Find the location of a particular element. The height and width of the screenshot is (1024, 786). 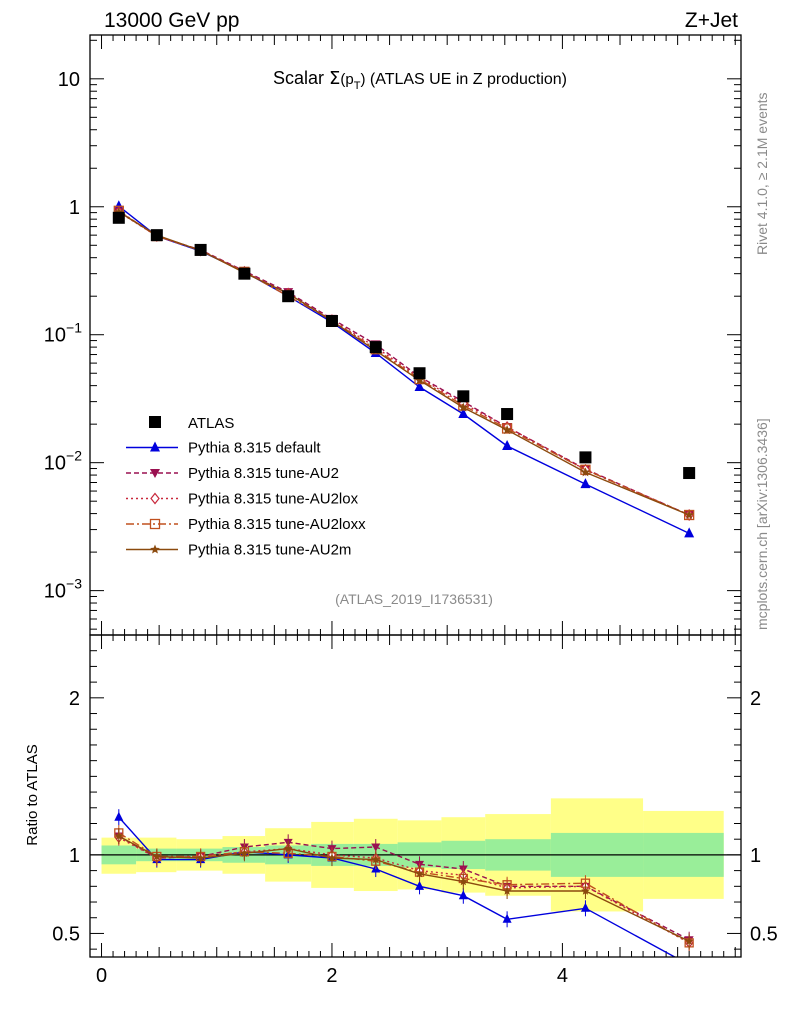

ratio-series-1-point is located at coordinates (376, 847).